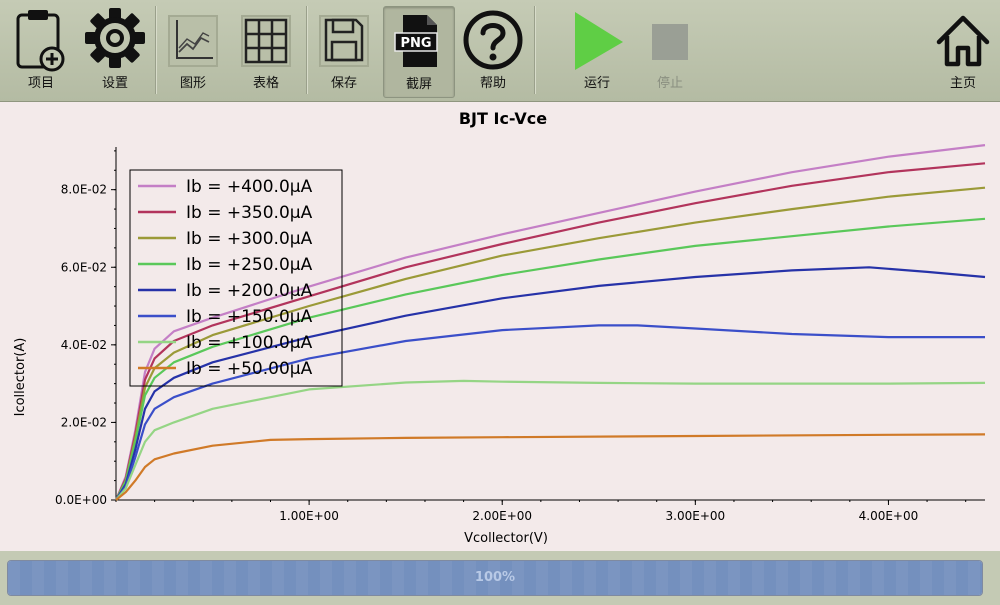 This screenshot has height=605, width=1000. Describe the element at coordinates (249, 317) in the screenshot. I see `legend-label: Ib = +150.0µA` at that location.